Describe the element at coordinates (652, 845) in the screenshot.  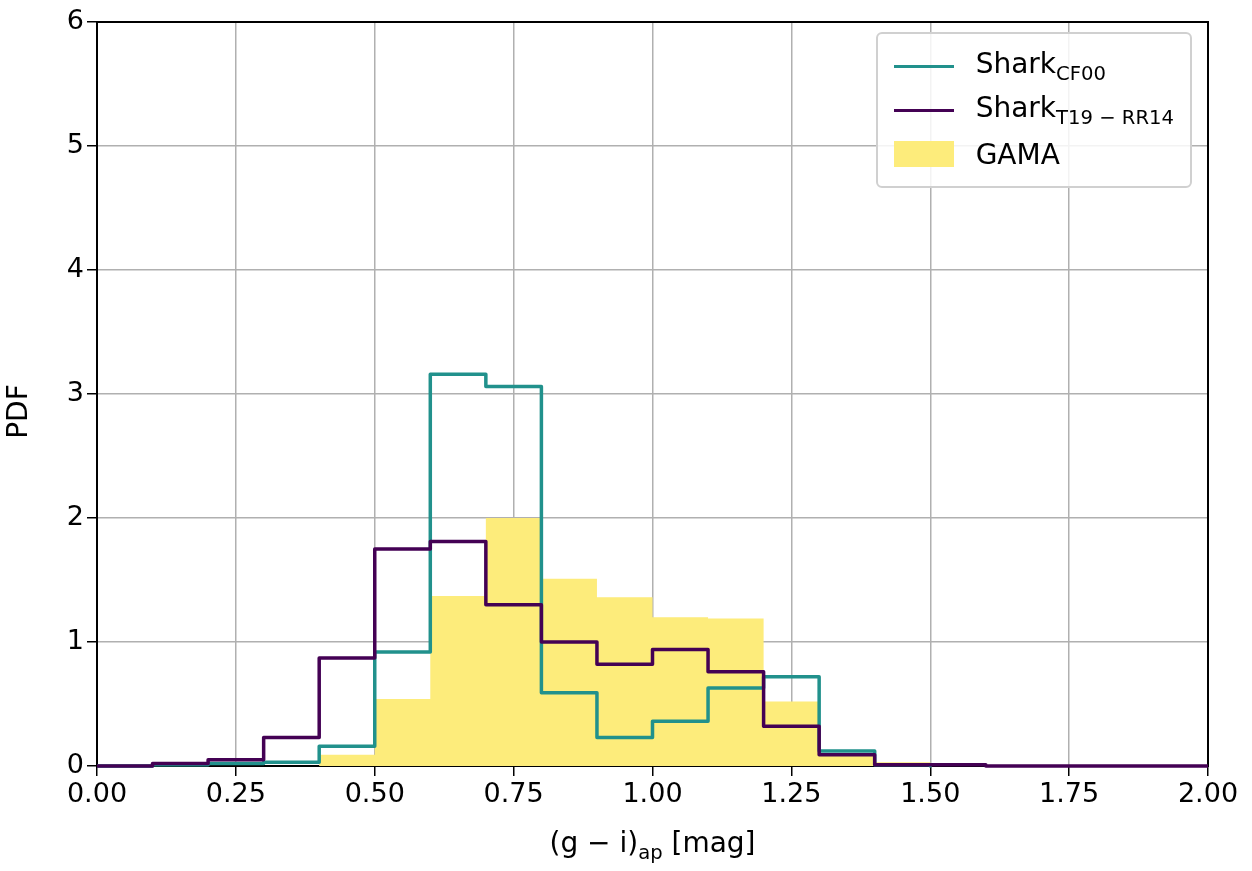
I see `x-axis-title: (g − i)$_{ap}$ [mag]` at that location.